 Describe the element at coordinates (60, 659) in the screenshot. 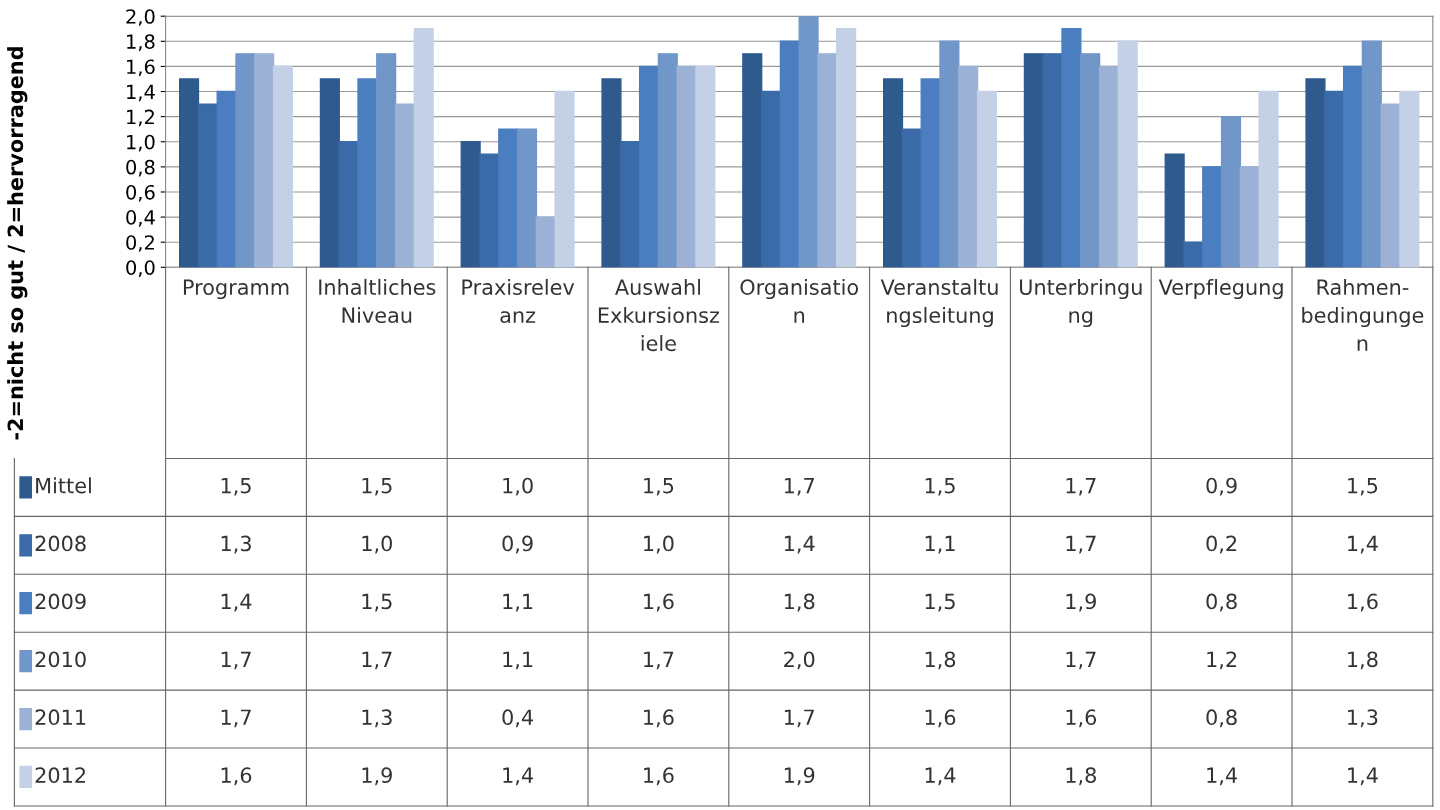

I see `legend-label: 2010` at that location.